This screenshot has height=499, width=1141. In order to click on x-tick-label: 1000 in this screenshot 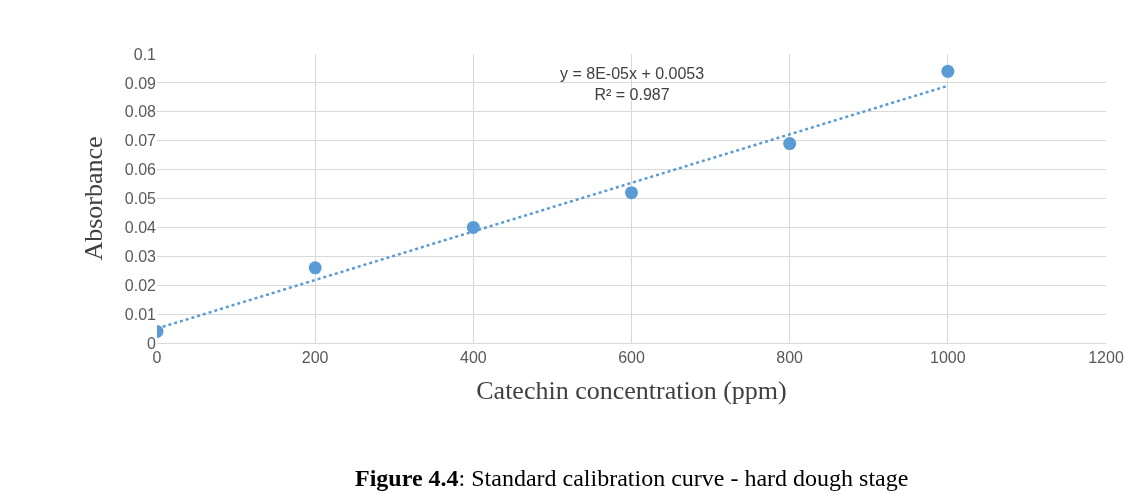, I will do `click(948, 358)`.